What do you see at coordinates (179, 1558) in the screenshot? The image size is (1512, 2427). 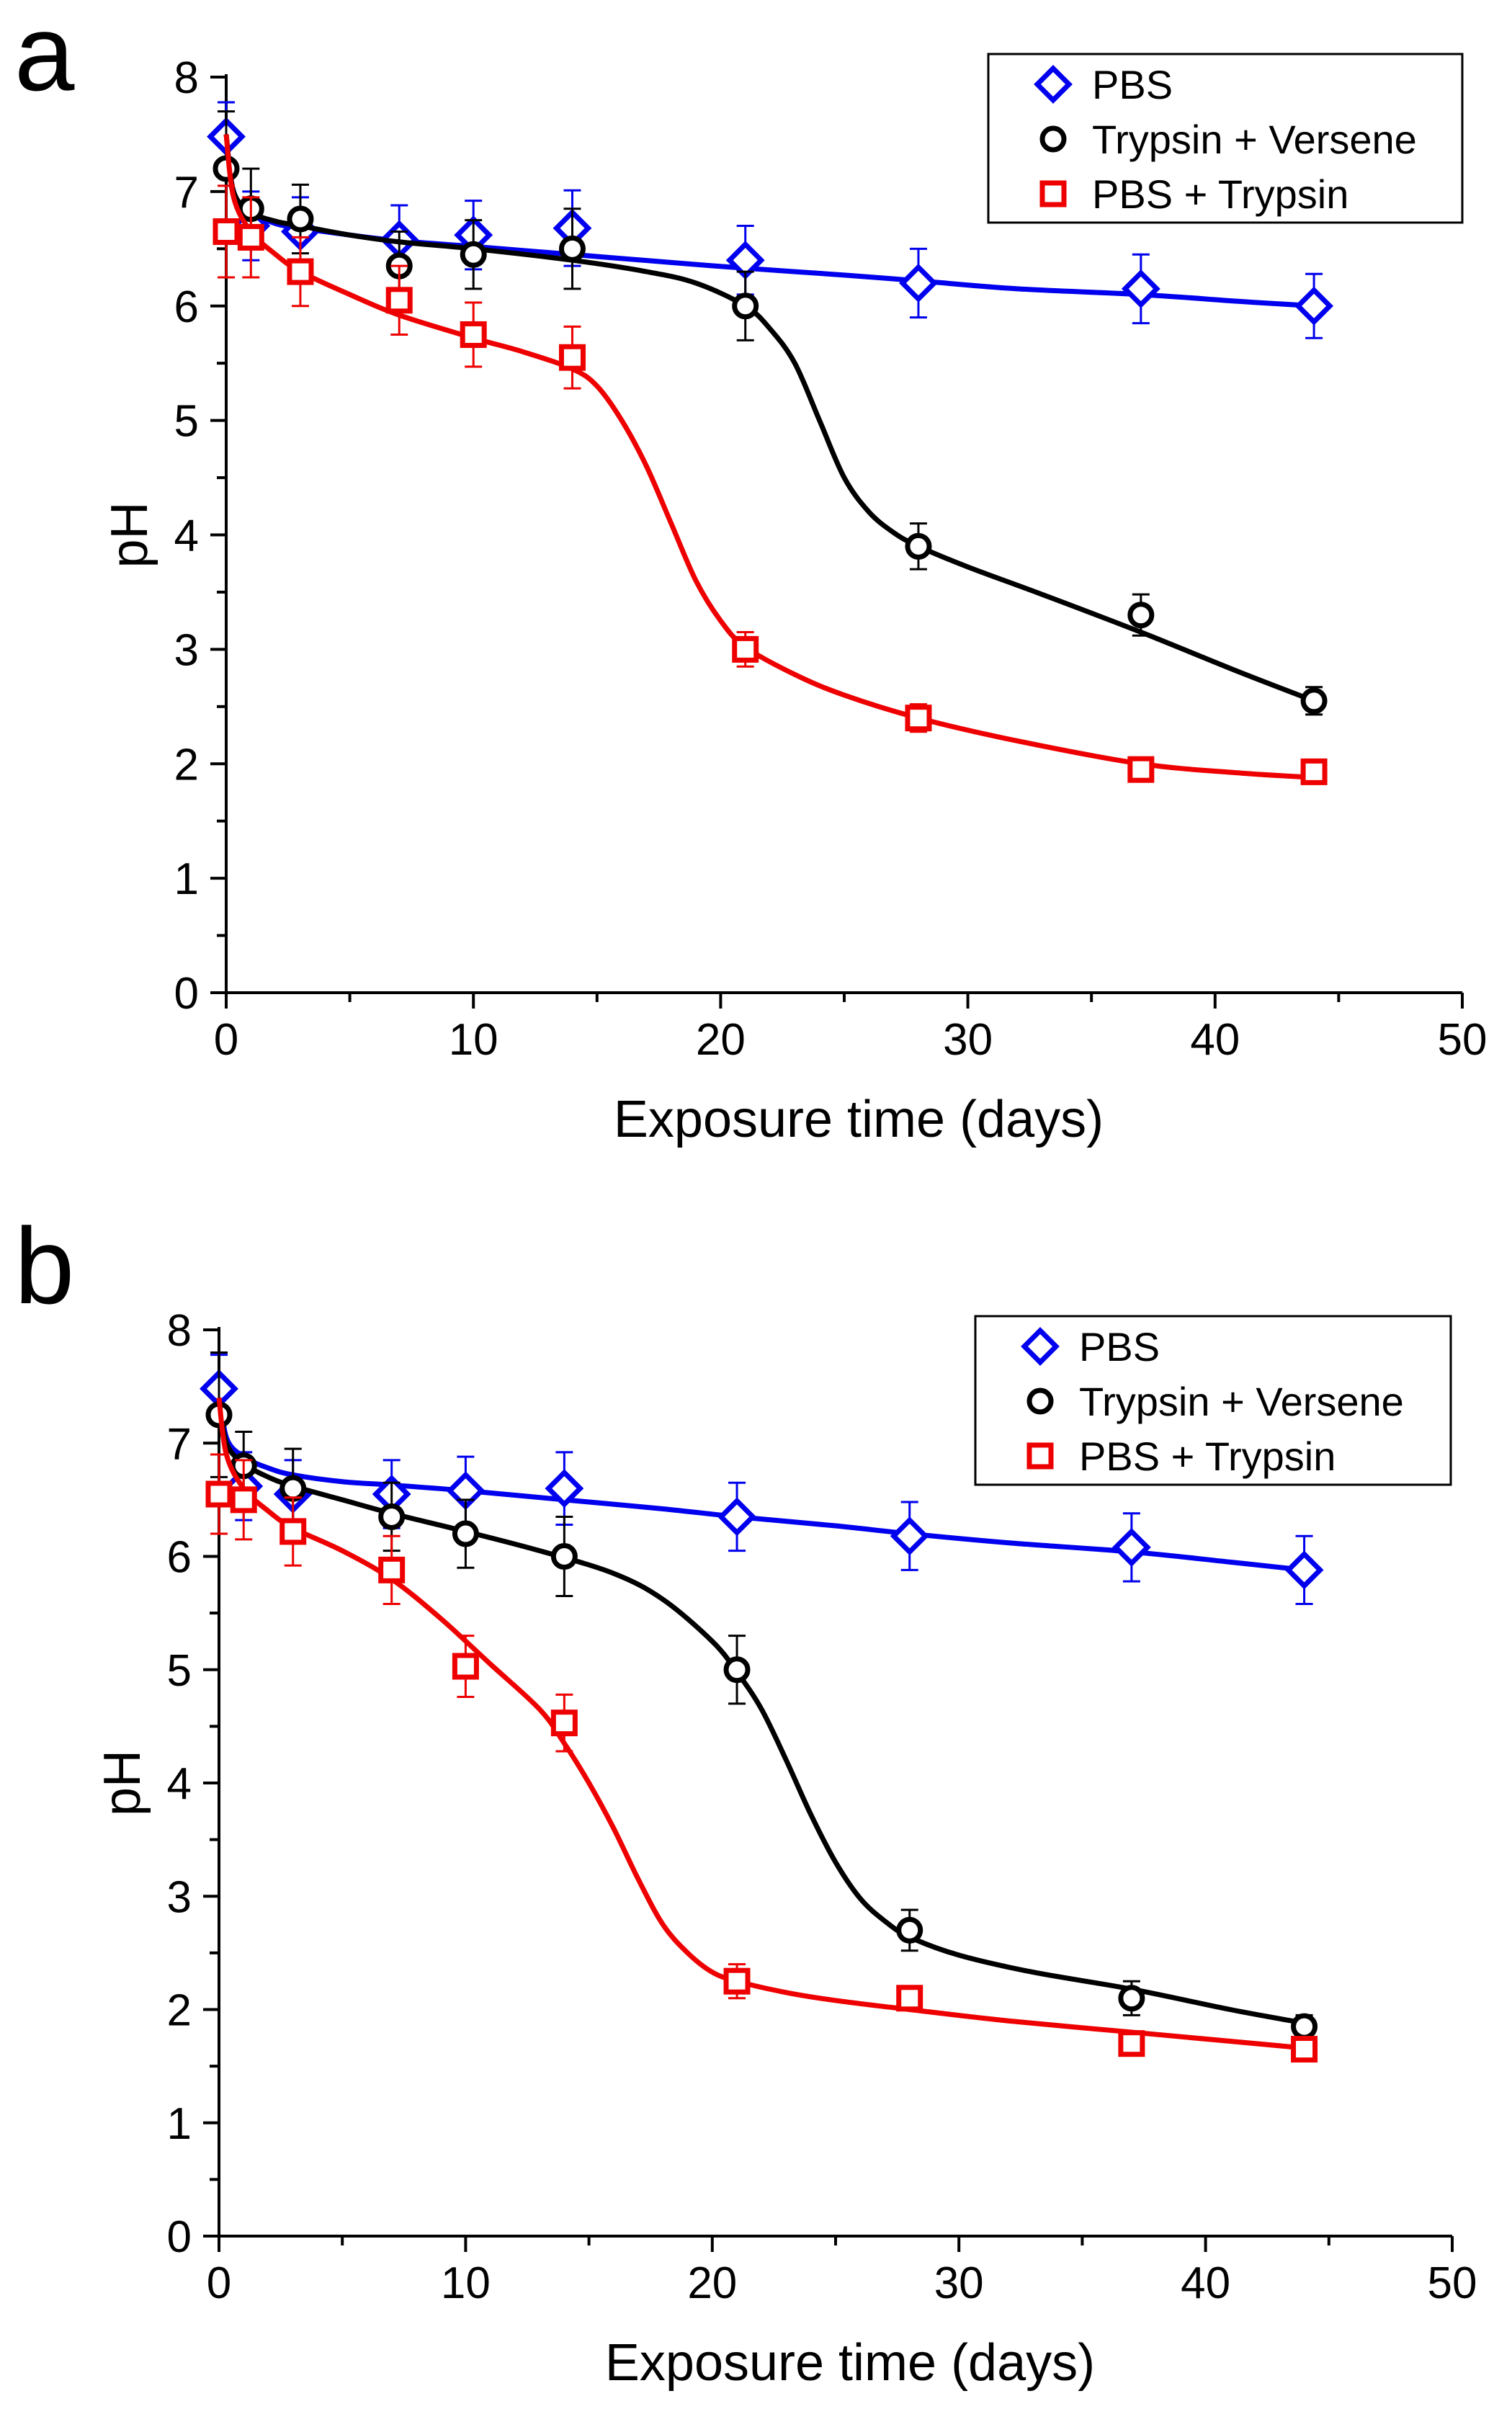 I see `y-tick-label: 6` at bounding box center [179, 1558].